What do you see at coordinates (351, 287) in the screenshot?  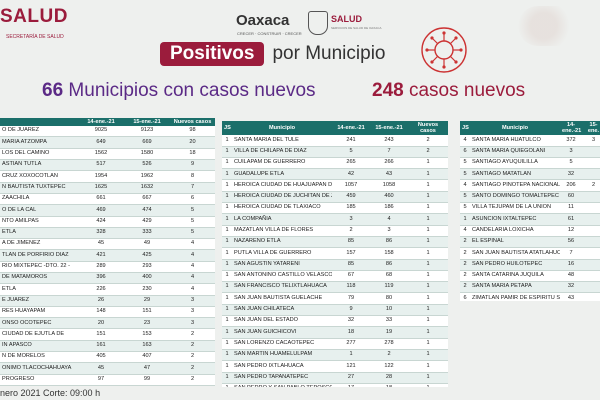 I see `table-cell: 118` at bounding box center [351, 287].